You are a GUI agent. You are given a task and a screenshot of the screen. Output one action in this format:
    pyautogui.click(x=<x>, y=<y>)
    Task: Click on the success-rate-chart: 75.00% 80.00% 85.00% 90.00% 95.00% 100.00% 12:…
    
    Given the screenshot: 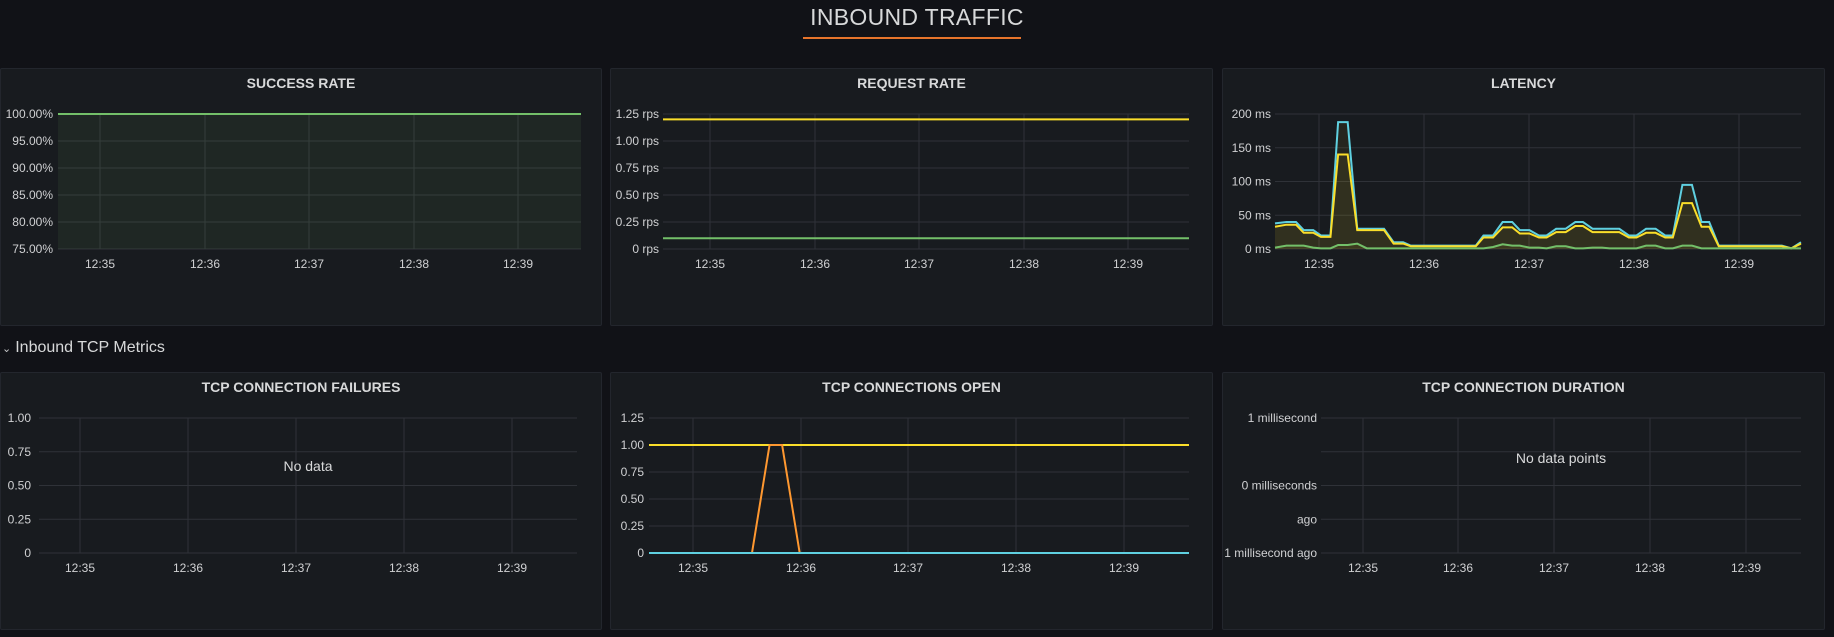 What is the action you would take?
    pyautogui.click(x=293, y=189)
    